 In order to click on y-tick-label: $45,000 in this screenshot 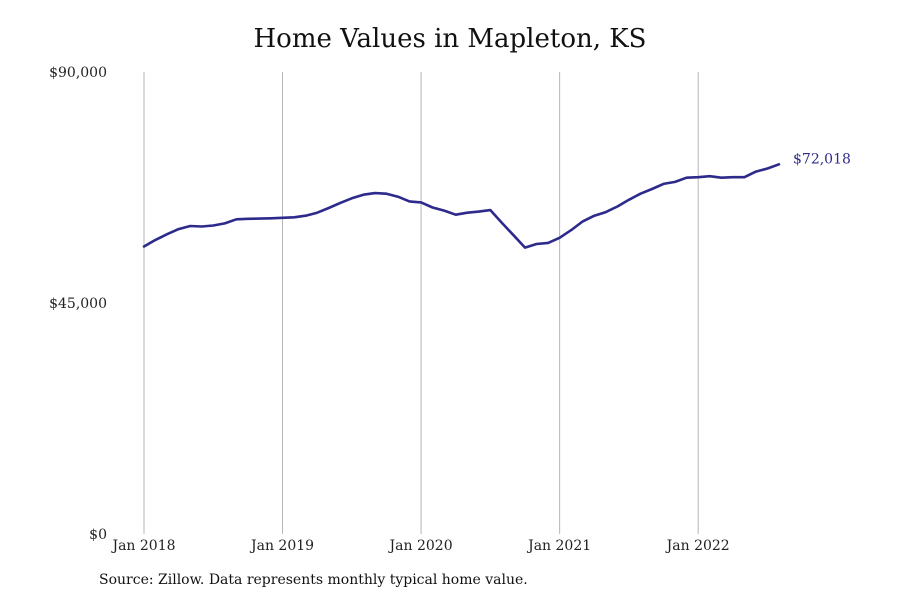, I will do `click(78, 304)`.